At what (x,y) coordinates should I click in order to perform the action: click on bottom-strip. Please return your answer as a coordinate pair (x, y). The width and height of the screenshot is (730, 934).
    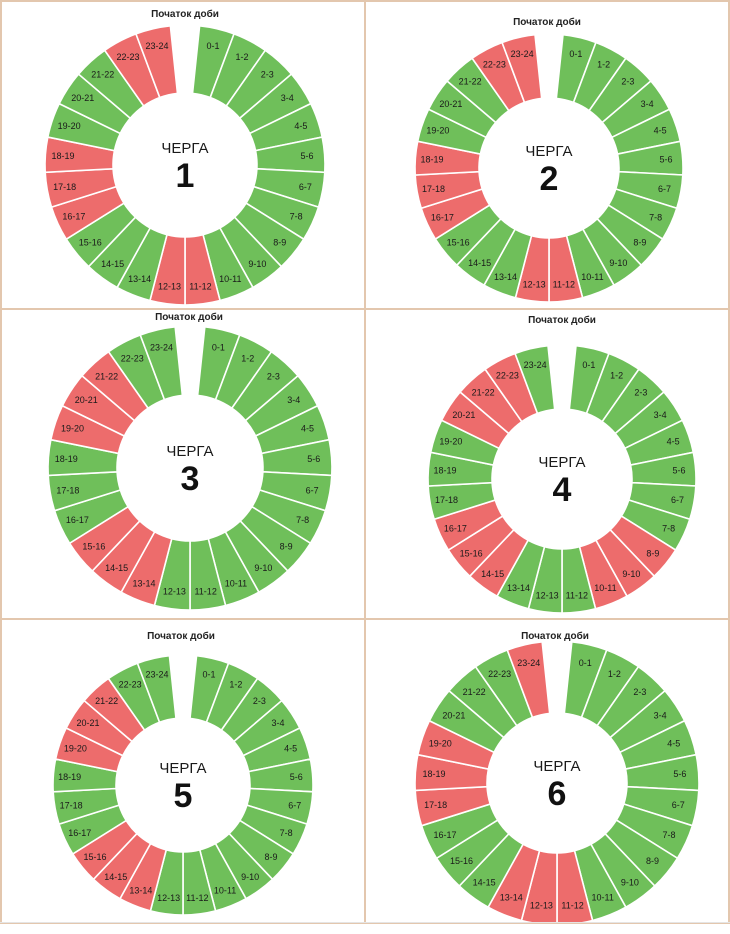
    Looking at the image, I should click on (365, 928).